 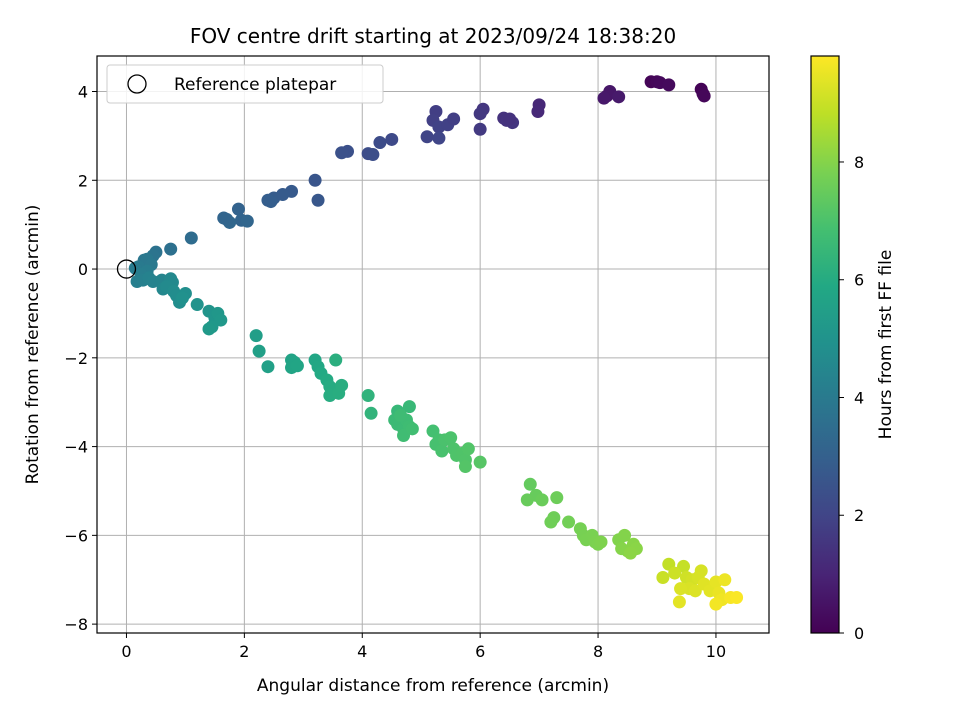 What do you see at coordinates (433, 686) in the screenshot?
I see `x-axis-label: Angular distance from reference (arcmin)` at bounding box center [433, 686].